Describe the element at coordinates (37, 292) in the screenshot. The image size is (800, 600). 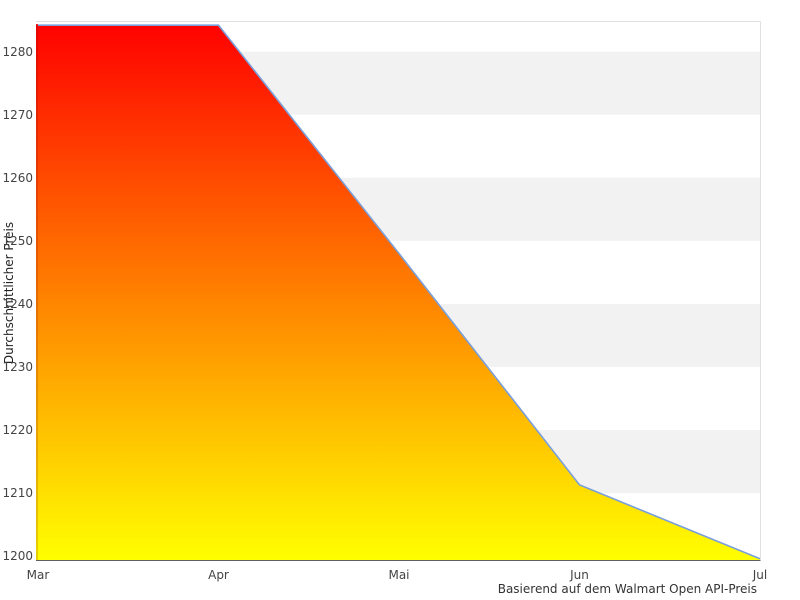
I see `area-left-edge` at that location.